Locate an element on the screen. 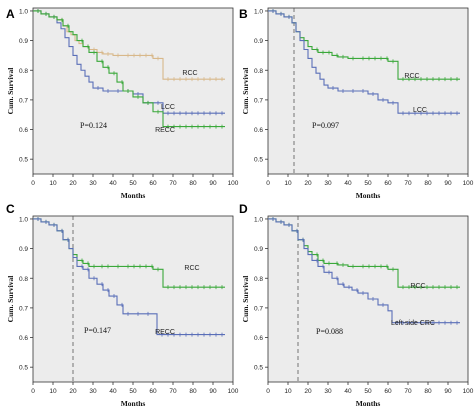  series-label: Left-side CRC is located at coordinates (413, 323).